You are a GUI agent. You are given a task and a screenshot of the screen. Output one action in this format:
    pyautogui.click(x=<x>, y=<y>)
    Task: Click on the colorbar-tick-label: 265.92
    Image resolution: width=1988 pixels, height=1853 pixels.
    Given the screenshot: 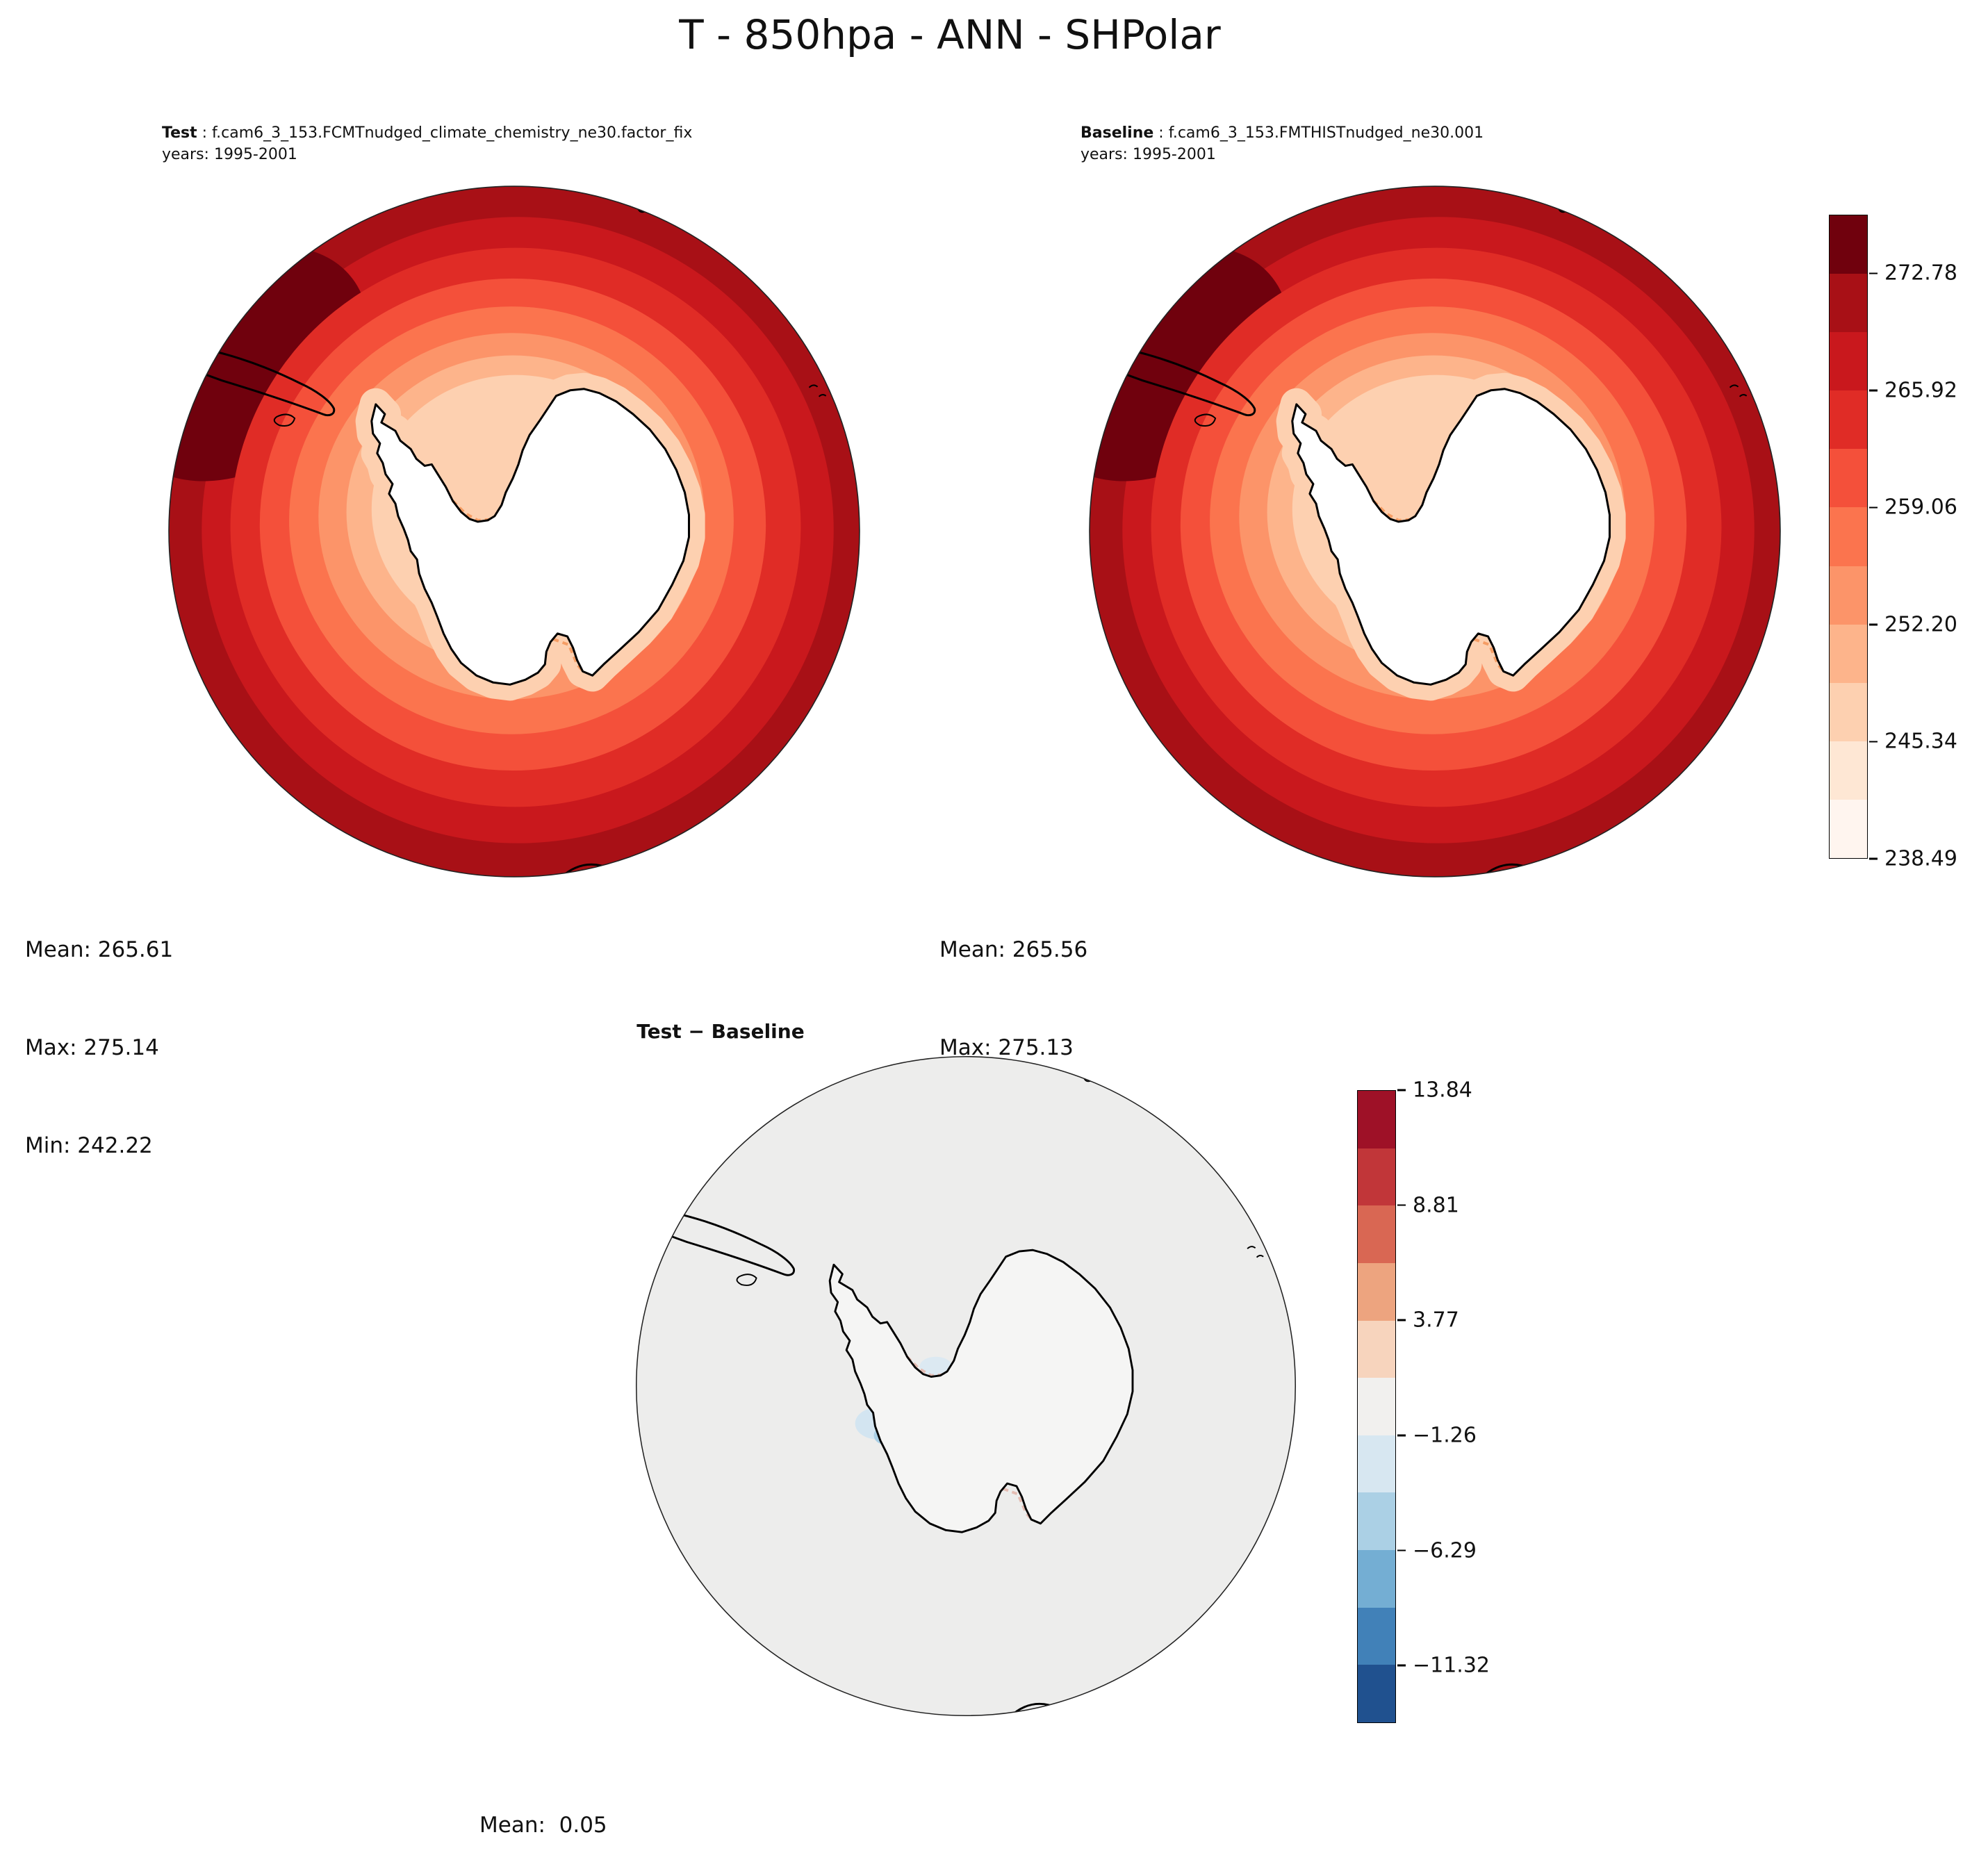 What is the action you would take?
    pyautogui.click(x=1920, y=390)
    